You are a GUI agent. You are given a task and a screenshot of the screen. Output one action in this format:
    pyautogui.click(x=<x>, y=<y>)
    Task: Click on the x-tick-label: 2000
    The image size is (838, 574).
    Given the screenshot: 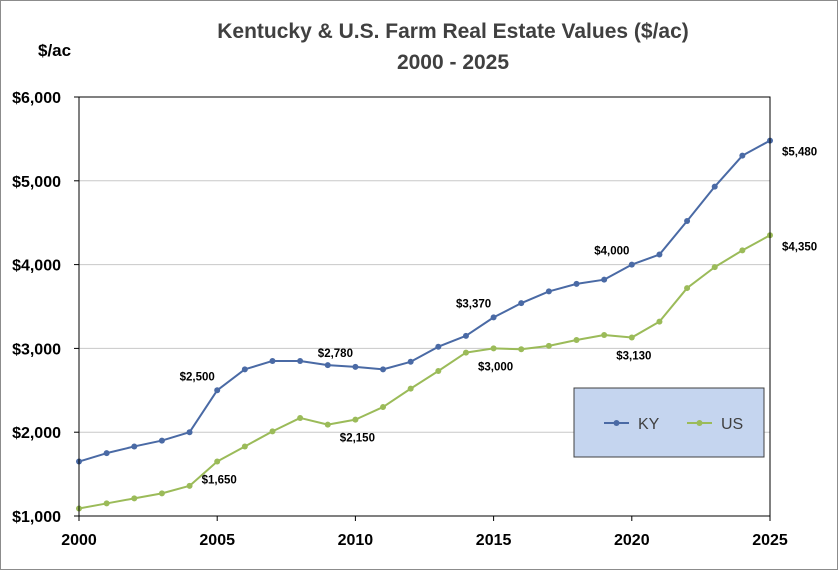 What is the action you would take?
    pyautogui.click(x=79, y=540)
    